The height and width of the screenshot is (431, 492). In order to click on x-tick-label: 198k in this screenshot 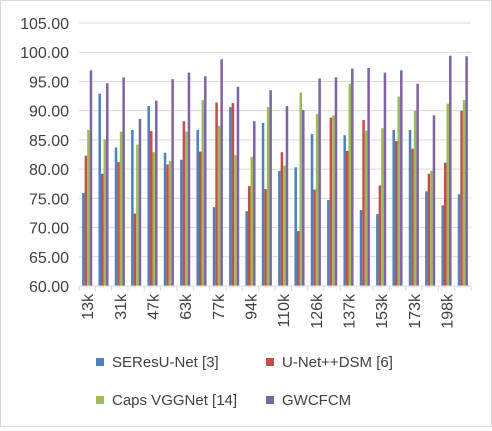, I will do `click(448, 311)`.